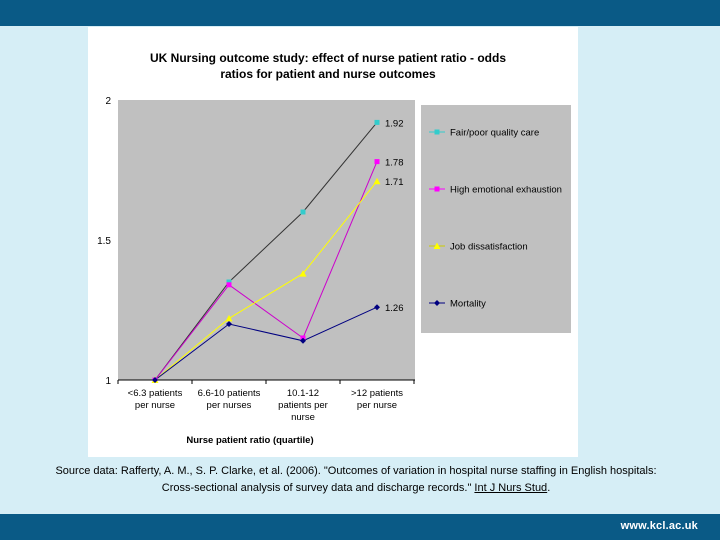 Image resolution: width=720 pixels, height=540 pixels. I want to click on x-tick-label: per nurses, so click(229, 405).